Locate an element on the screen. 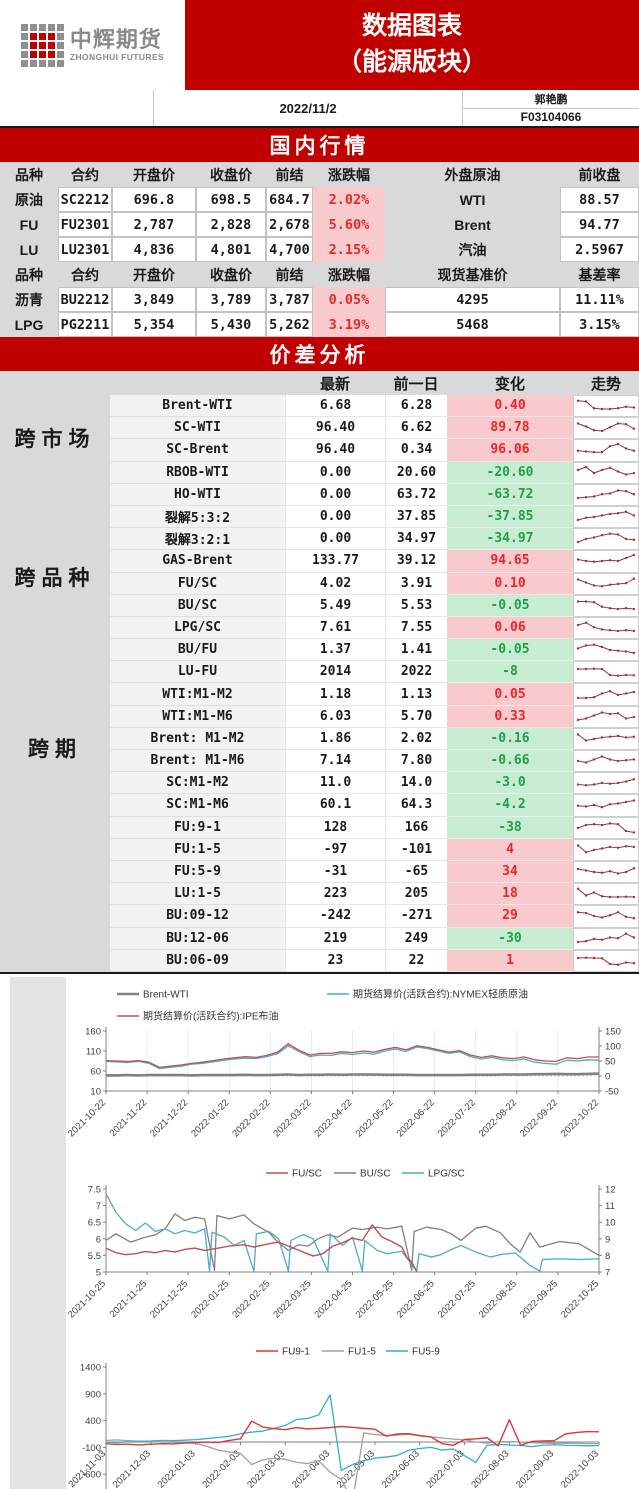 The height and width of the screenshot is (1489, 639). spread-prev: 14.0 is located at coordinates (416, 783).